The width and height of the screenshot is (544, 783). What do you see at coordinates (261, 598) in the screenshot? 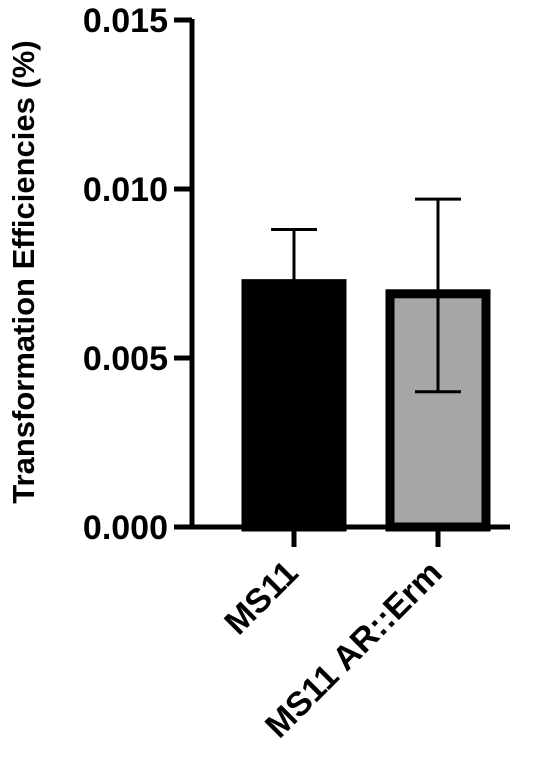
I see `x-category-label-1: MS11` at bounding box center [261, 598].